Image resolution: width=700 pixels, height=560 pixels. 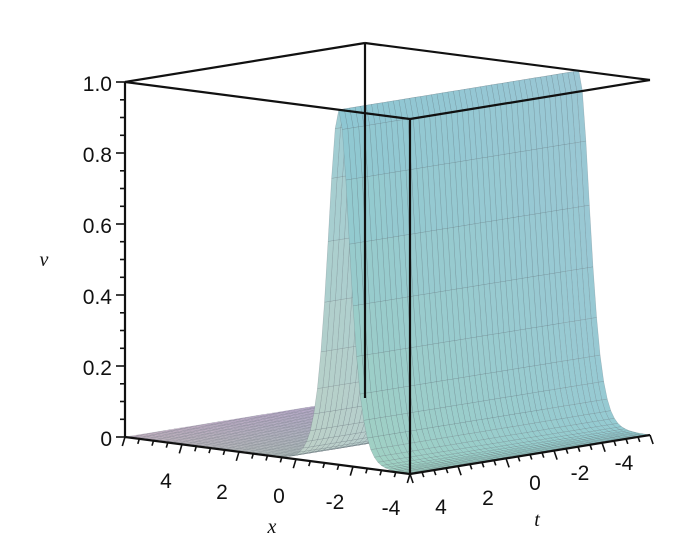 I want to click on x-axis-title: x, so click(x=272, y=527).